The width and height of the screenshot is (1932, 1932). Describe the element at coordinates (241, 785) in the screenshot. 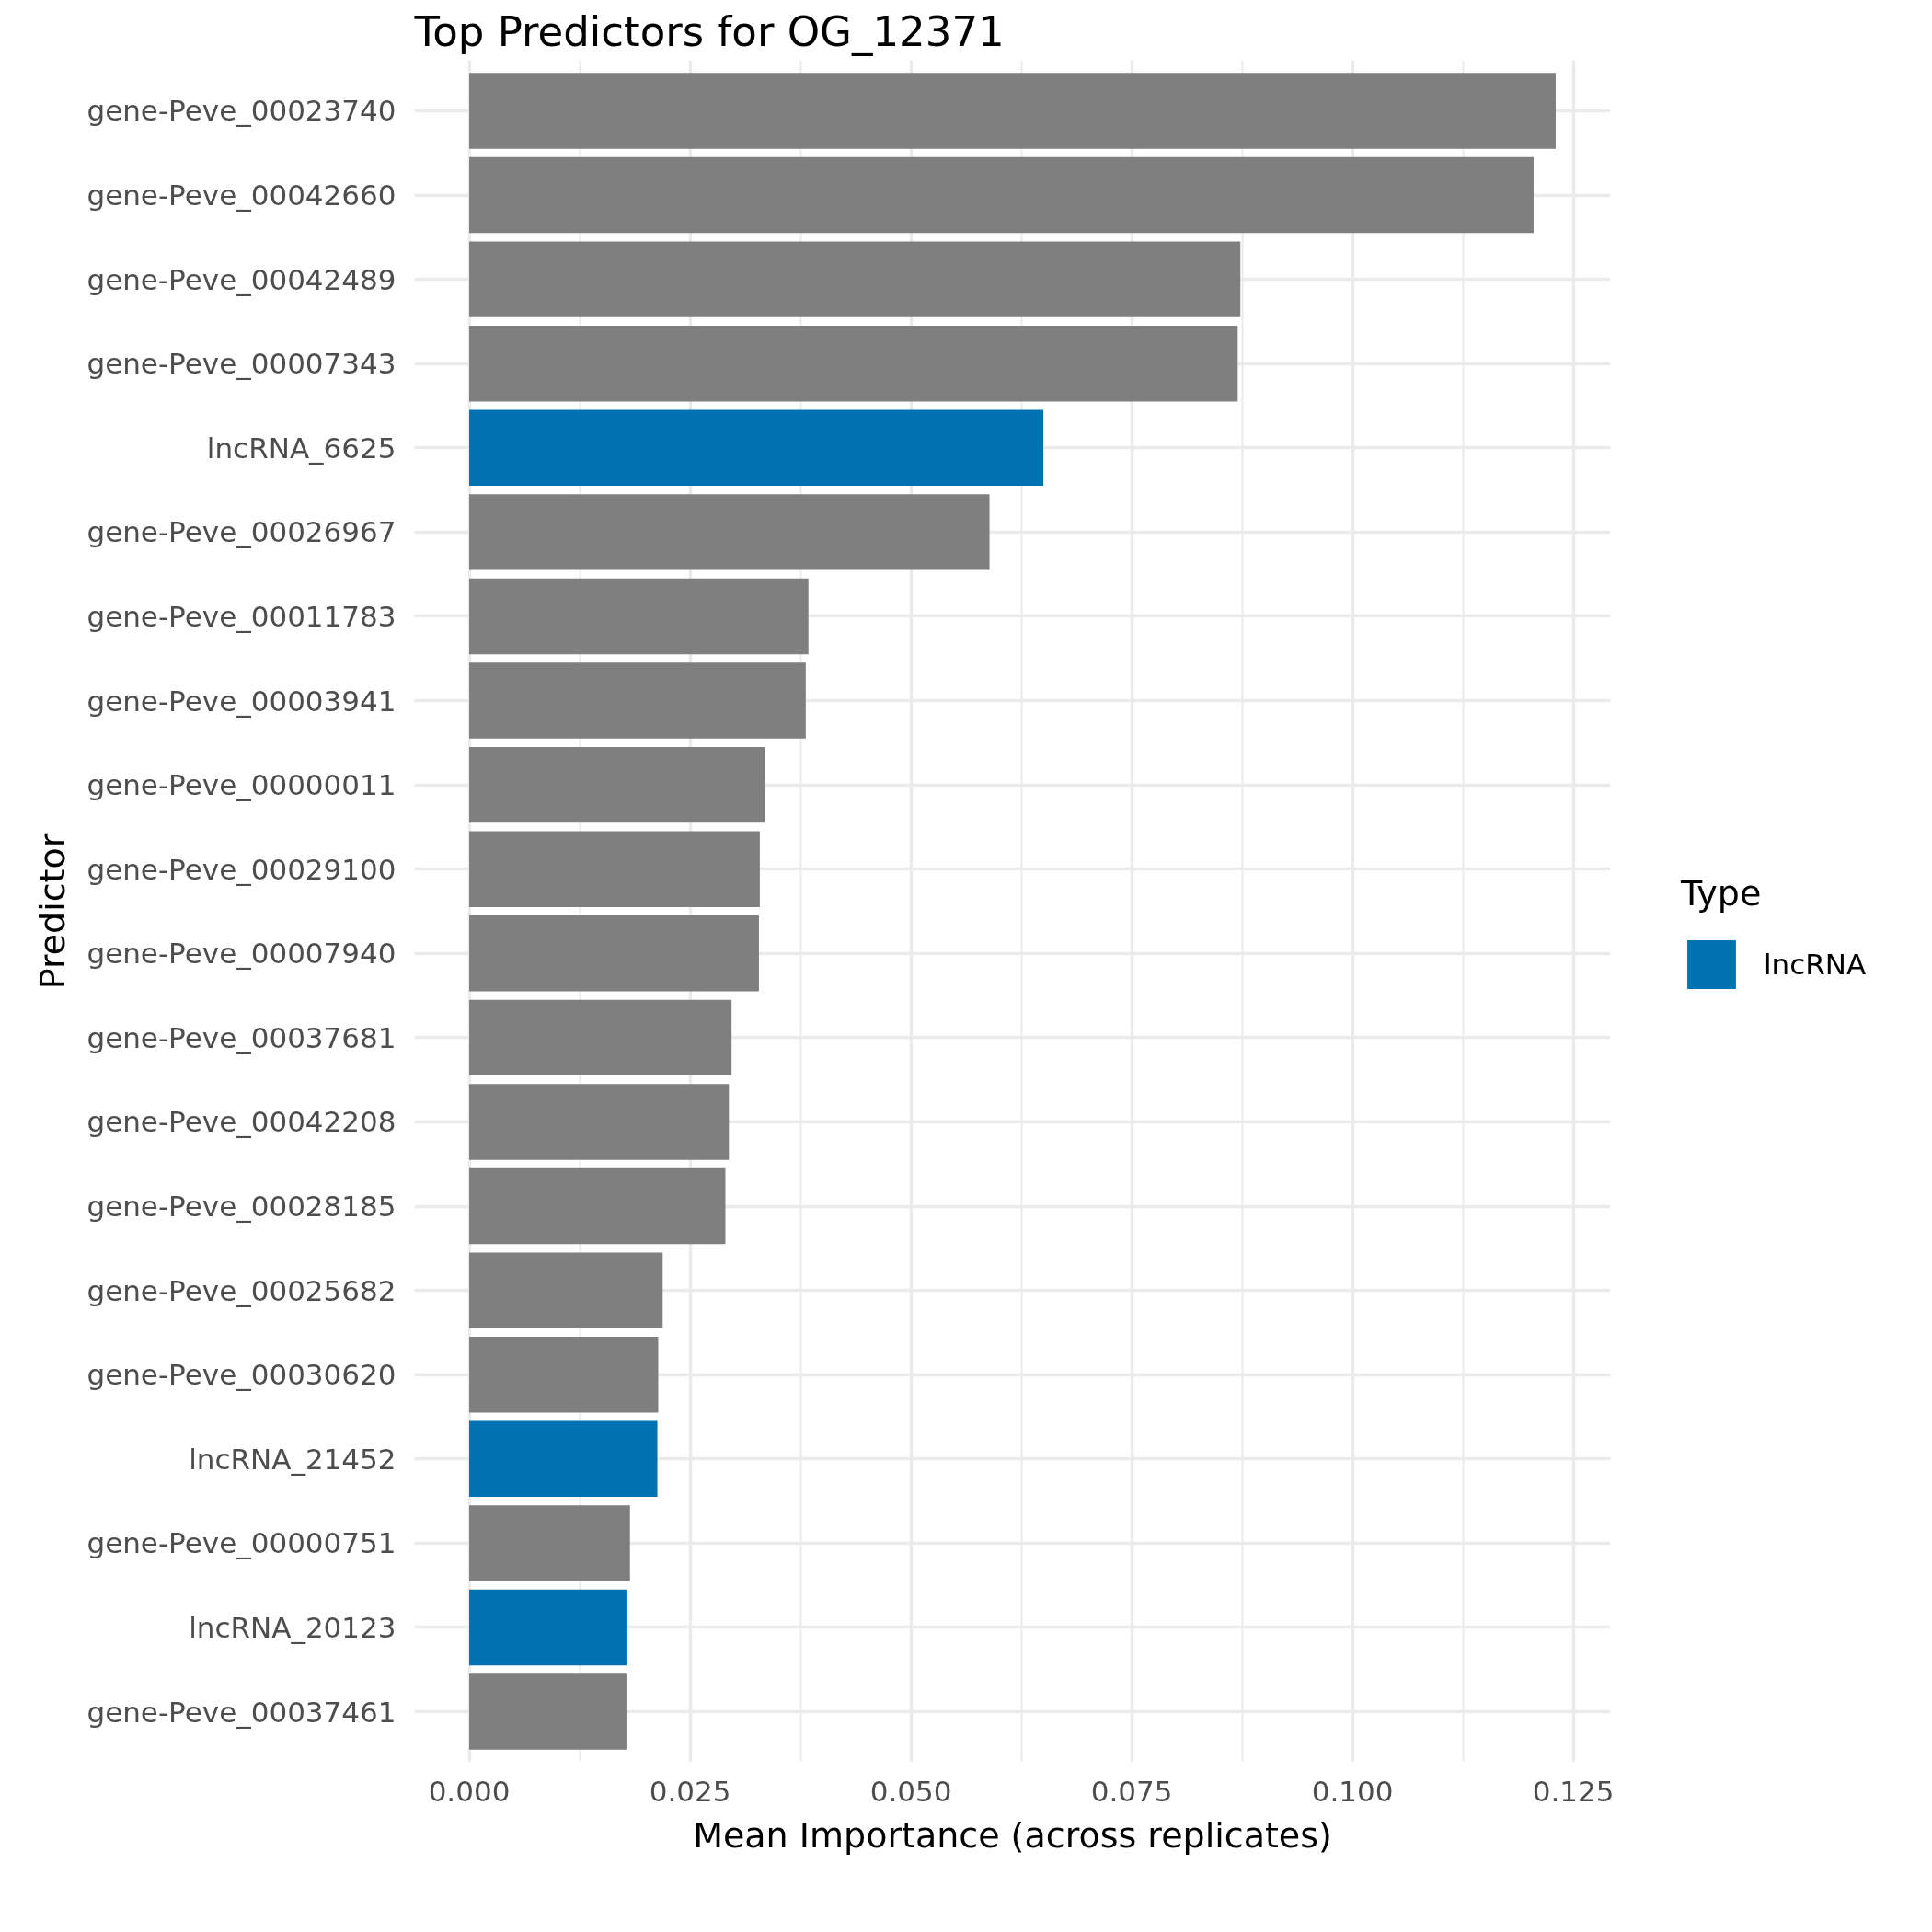

I see `y-tick-label: gene-Peve_00000011` at that location.